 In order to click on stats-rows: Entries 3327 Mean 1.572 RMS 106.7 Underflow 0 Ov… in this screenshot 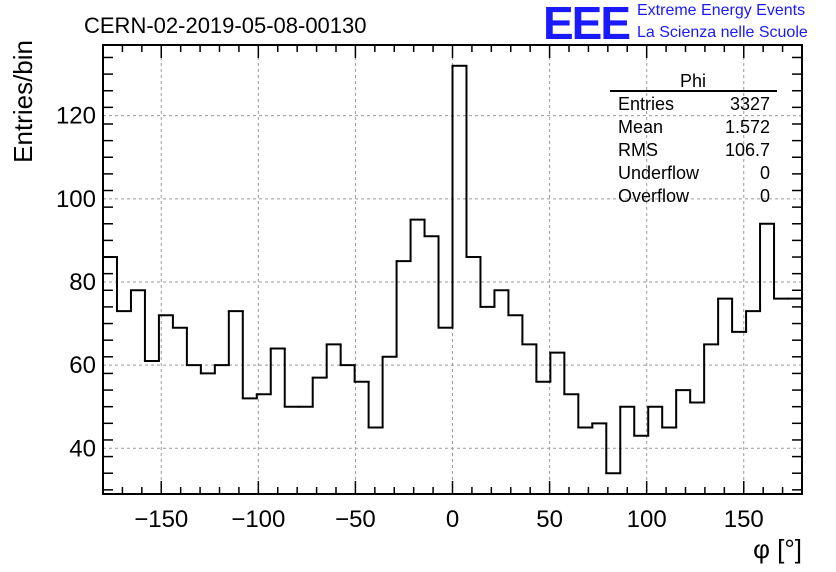, I will do `click(694, 150)`.